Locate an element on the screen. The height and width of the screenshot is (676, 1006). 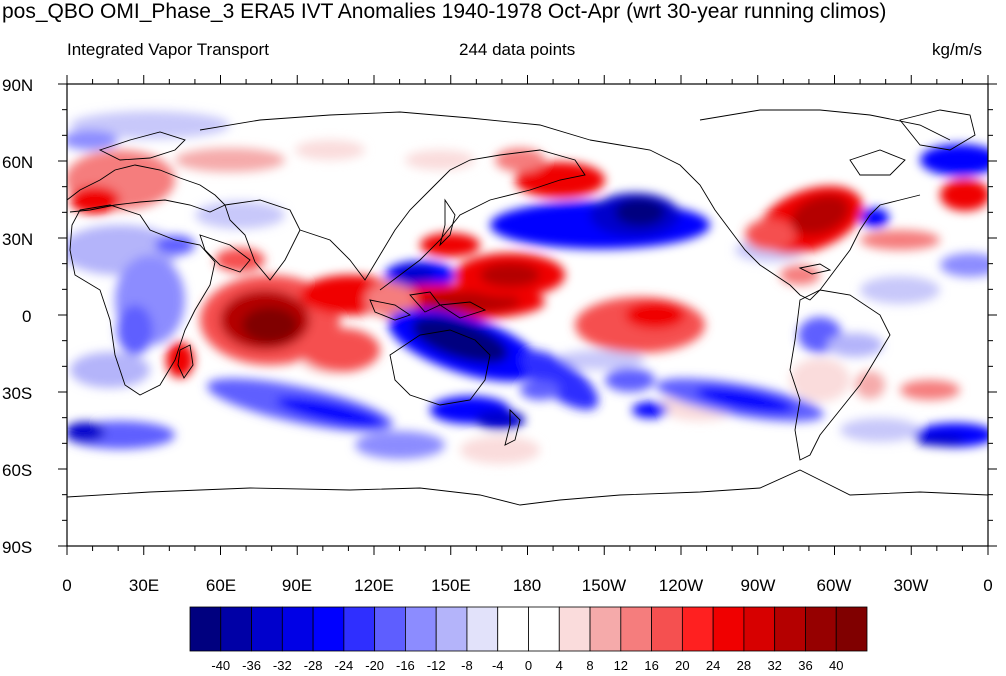
lat-label-60s: 60S is located at coordinates (17, 470).